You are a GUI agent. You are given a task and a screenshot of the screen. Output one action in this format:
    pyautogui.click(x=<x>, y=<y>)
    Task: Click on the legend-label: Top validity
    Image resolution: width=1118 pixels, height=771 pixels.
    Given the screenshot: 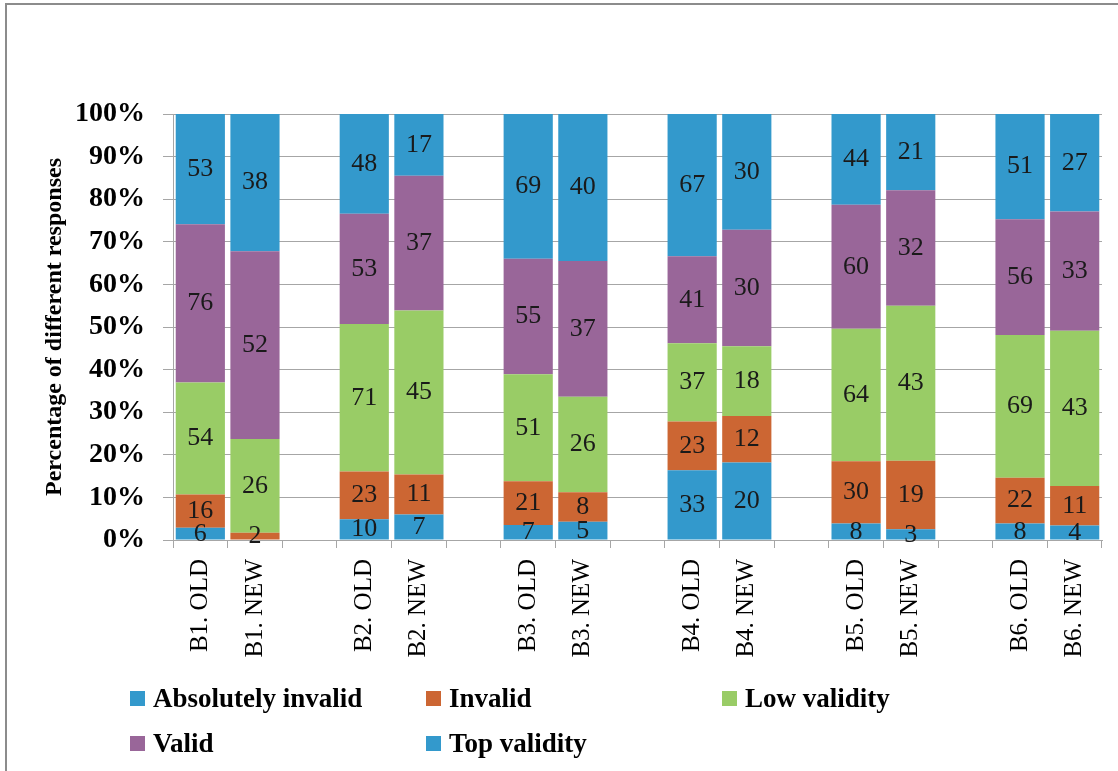 What is the action you would take?
    pyautogui.click(x=518, y=743)
    